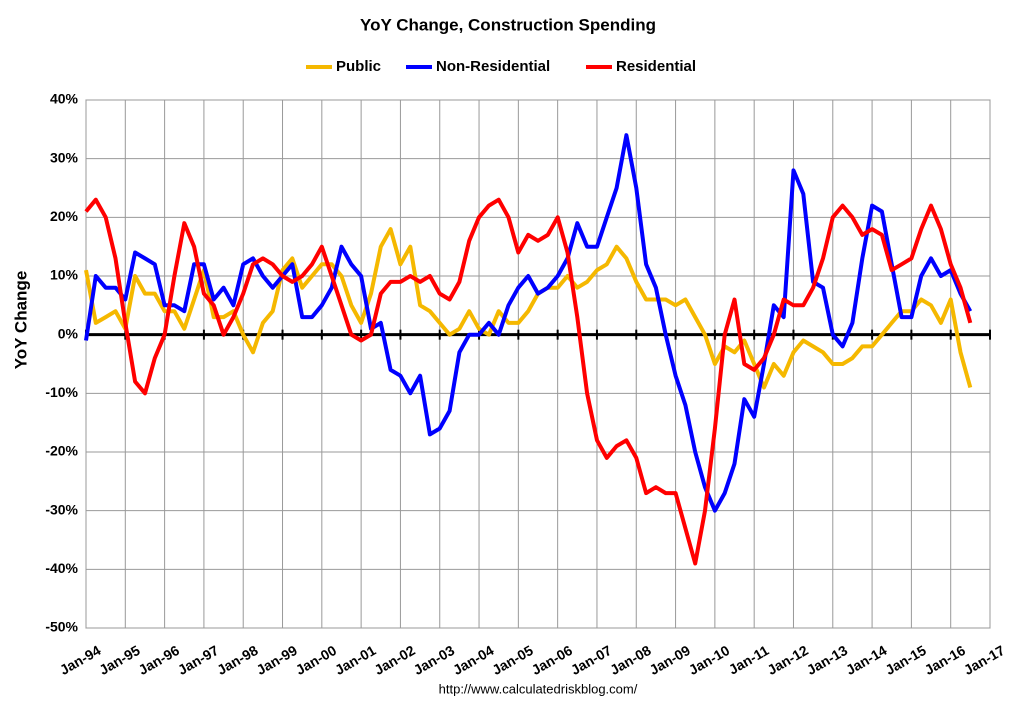 The image size is (1016, 704). What do you see at coordinates (119, 660) in the screenshot?
I see `x-tick-label: Jan-95` at bounding box center [119, 660].